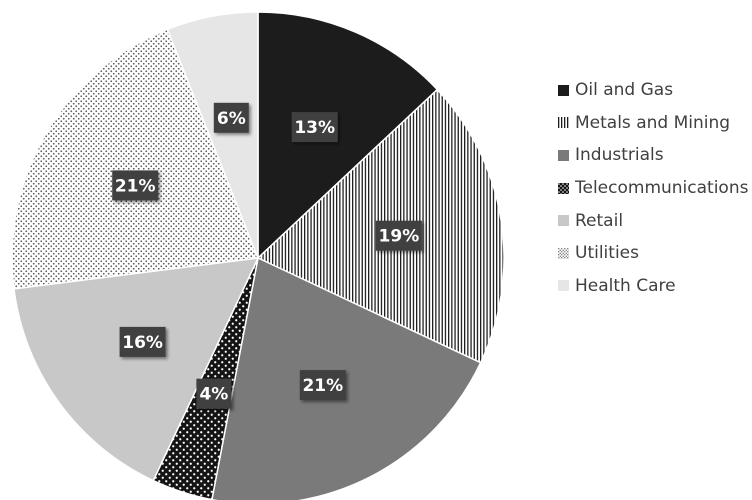  I want to click on legend-item-telecommunications: Telecommunications, so click(653, 188).